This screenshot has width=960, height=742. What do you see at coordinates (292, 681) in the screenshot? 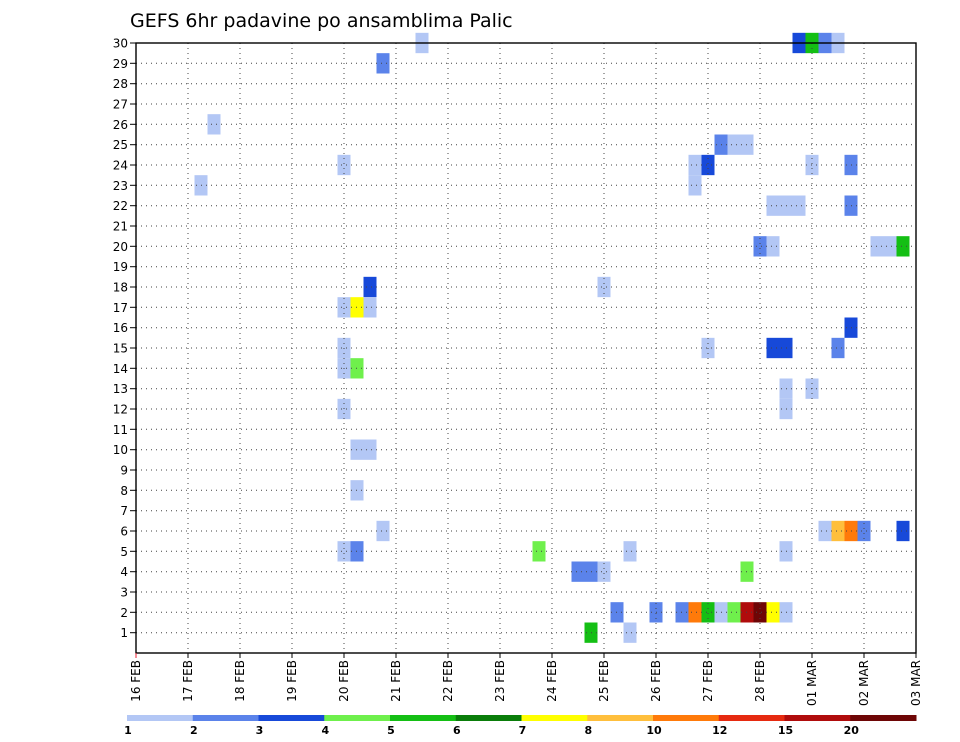
I see `x-tick-label: 19 FEB` at bounding box center [292, 681].